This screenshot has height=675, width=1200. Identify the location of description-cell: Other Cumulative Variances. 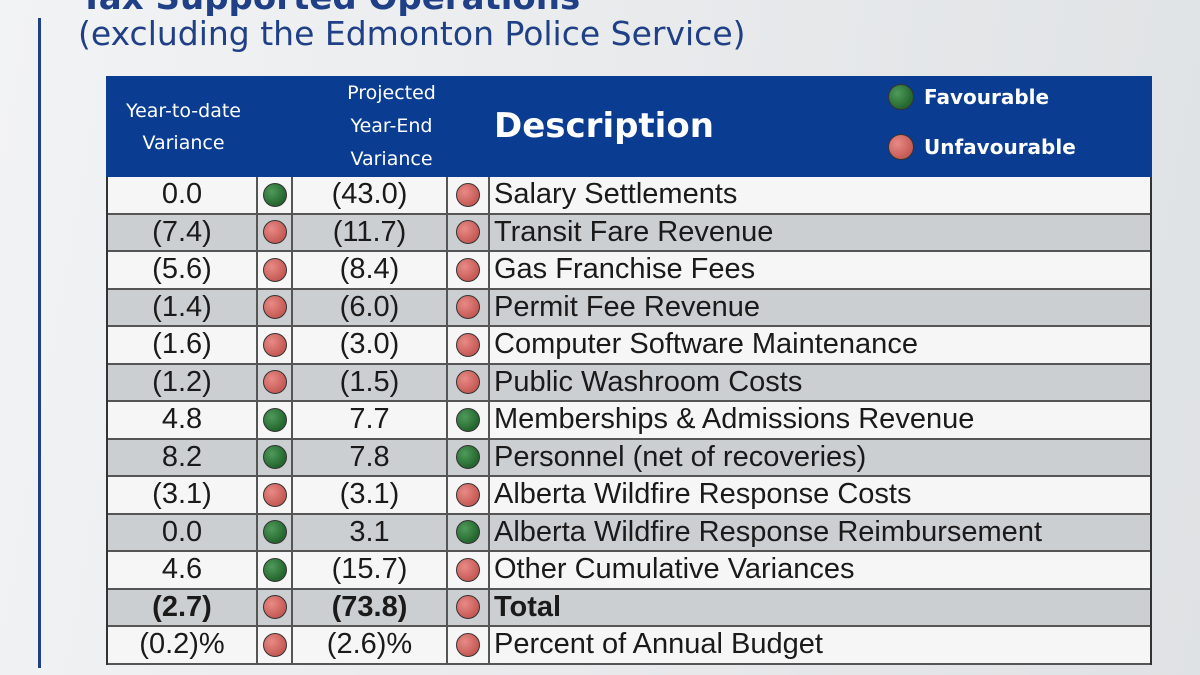
(819, 570).